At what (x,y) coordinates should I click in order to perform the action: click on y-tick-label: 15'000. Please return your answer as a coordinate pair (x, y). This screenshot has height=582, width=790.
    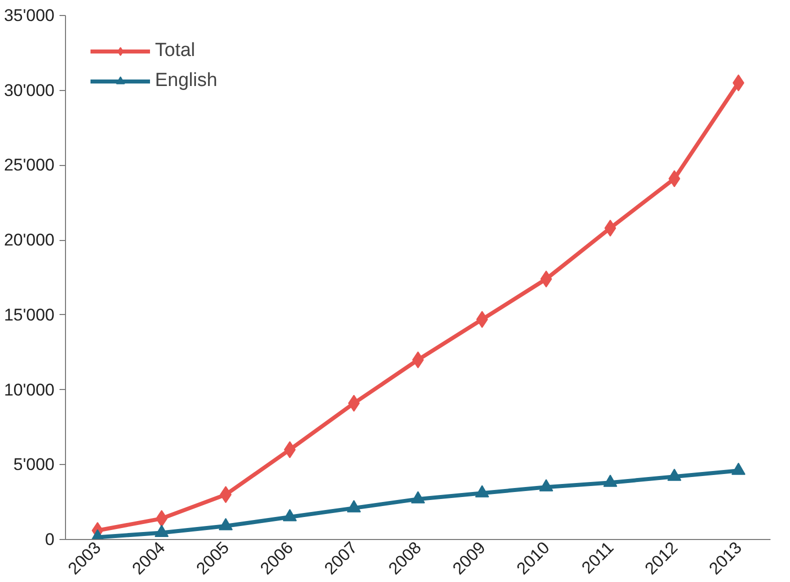
    Looking at the image, I should click on (29, 314).